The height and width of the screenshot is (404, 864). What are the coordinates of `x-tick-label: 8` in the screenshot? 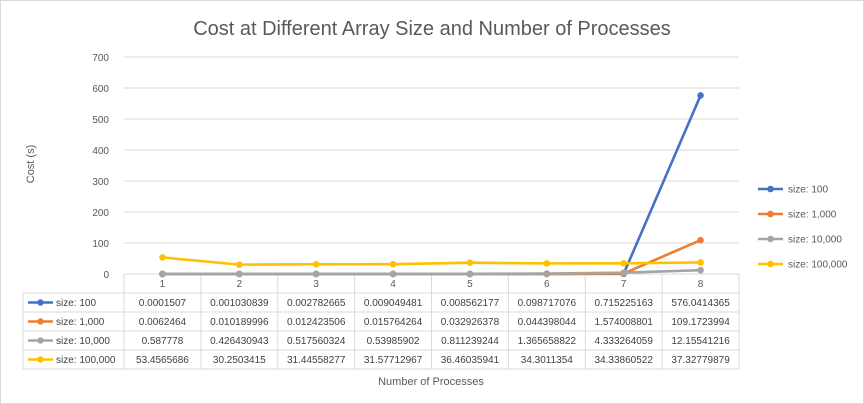 It's located at (701, 284).